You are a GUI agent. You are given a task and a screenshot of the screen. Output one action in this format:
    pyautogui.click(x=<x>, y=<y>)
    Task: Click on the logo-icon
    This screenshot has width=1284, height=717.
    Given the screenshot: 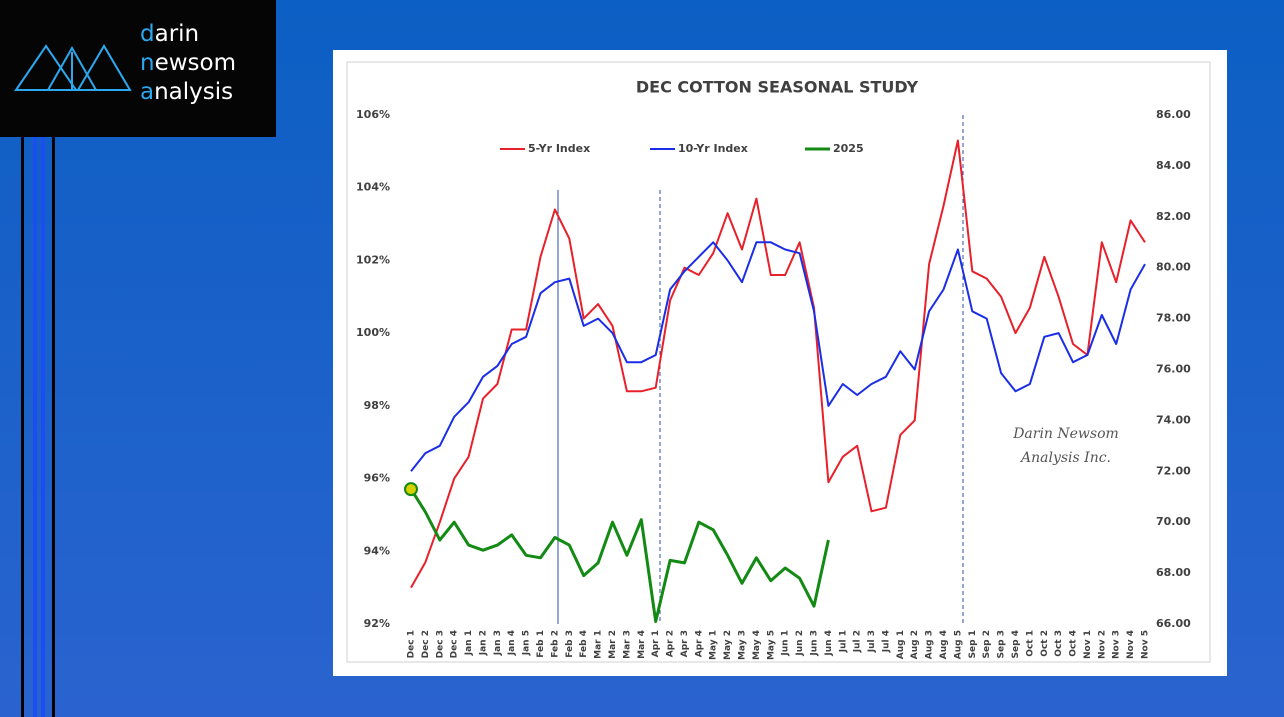 What is the action you would take?
    pyautogui.click(x=73, y=67)
    